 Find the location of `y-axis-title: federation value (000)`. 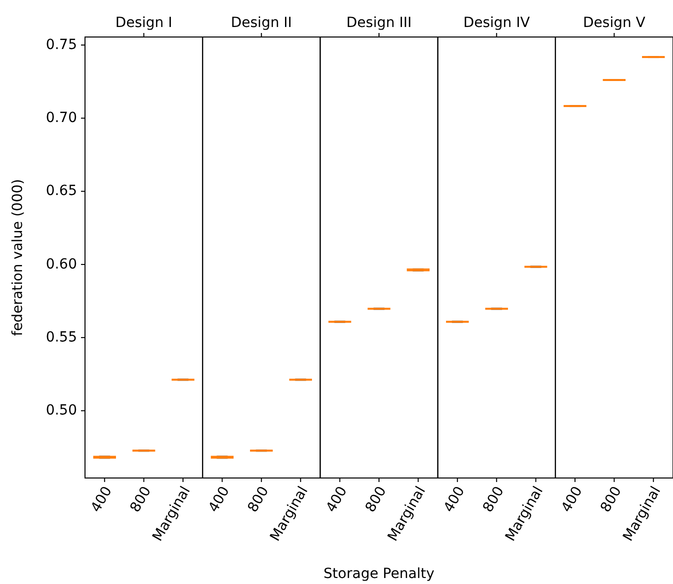

y-axis-title: federation value (000) is located at coordinates (18, 257).